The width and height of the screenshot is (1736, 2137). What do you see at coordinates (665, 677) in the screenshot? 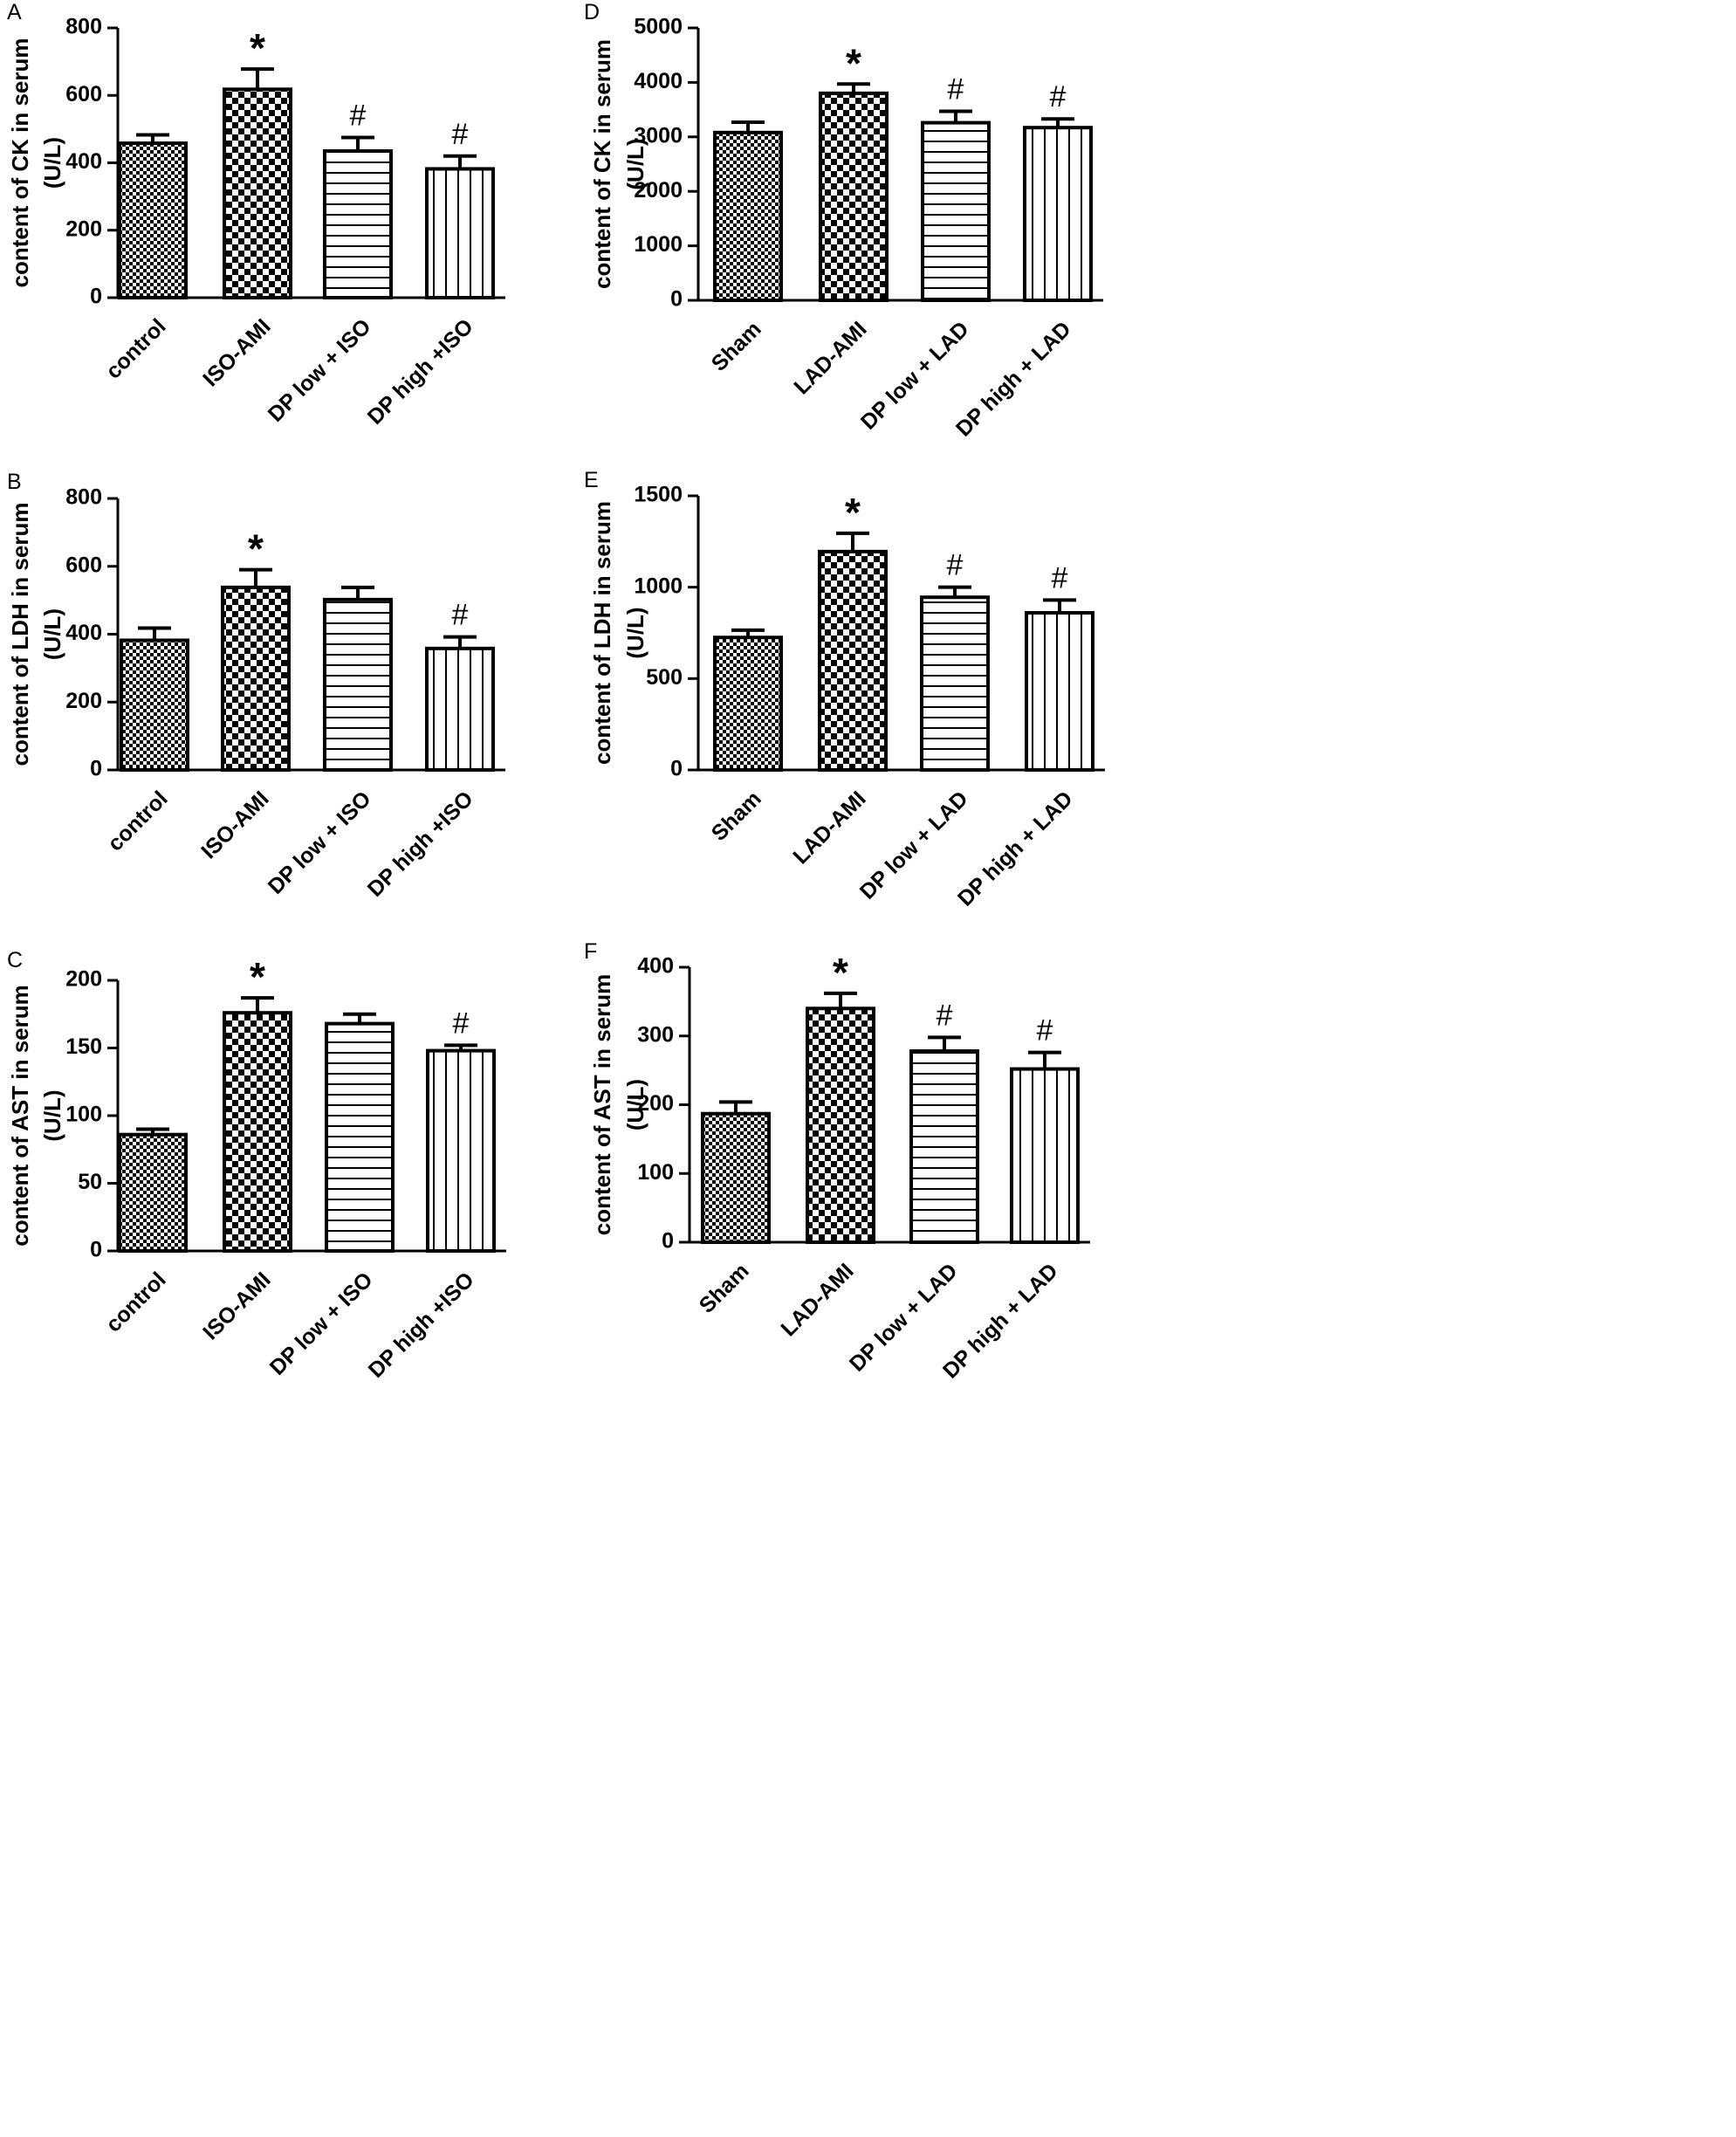
I see `y-tick-label: 500` at bounding box center [665, 677].